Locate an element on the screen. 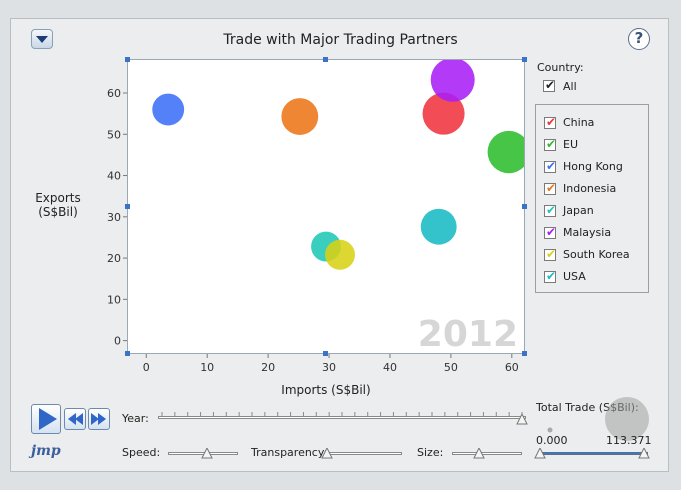 This screenshot has height=490, width=681. jmp-logo-text: jmp is located at coordinates (46, 451).